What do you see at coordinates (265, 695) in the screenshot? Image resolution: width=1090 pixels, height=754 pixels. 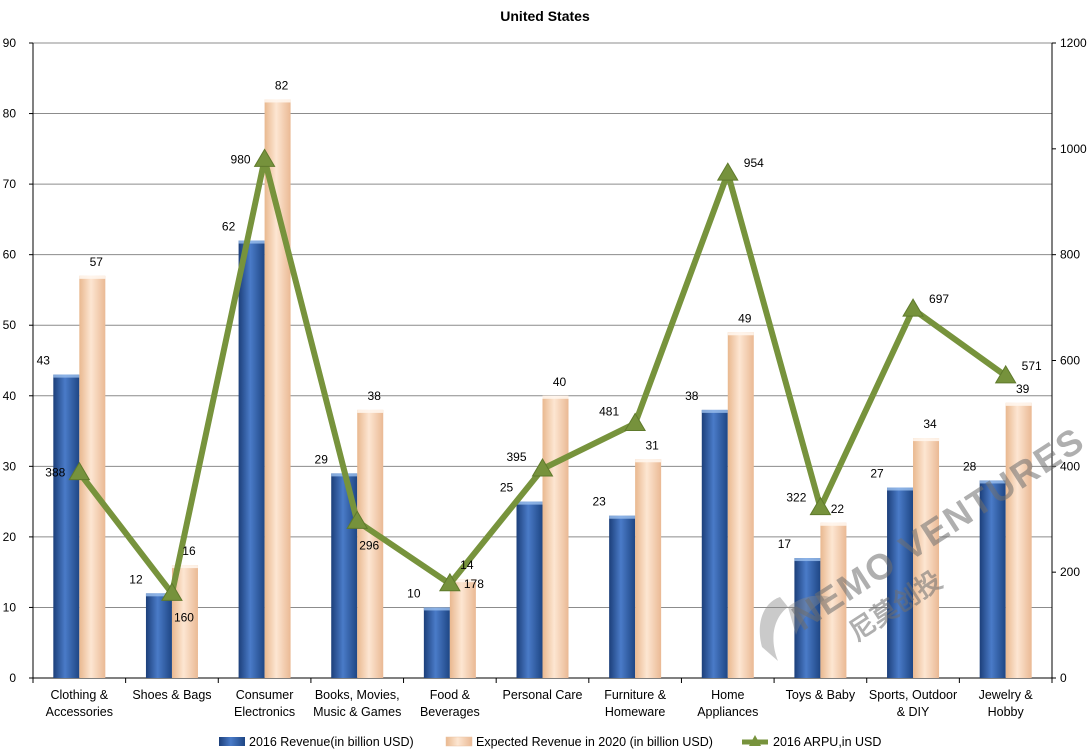 I see `category-label: Consumer` at bounding box center [265, 695].